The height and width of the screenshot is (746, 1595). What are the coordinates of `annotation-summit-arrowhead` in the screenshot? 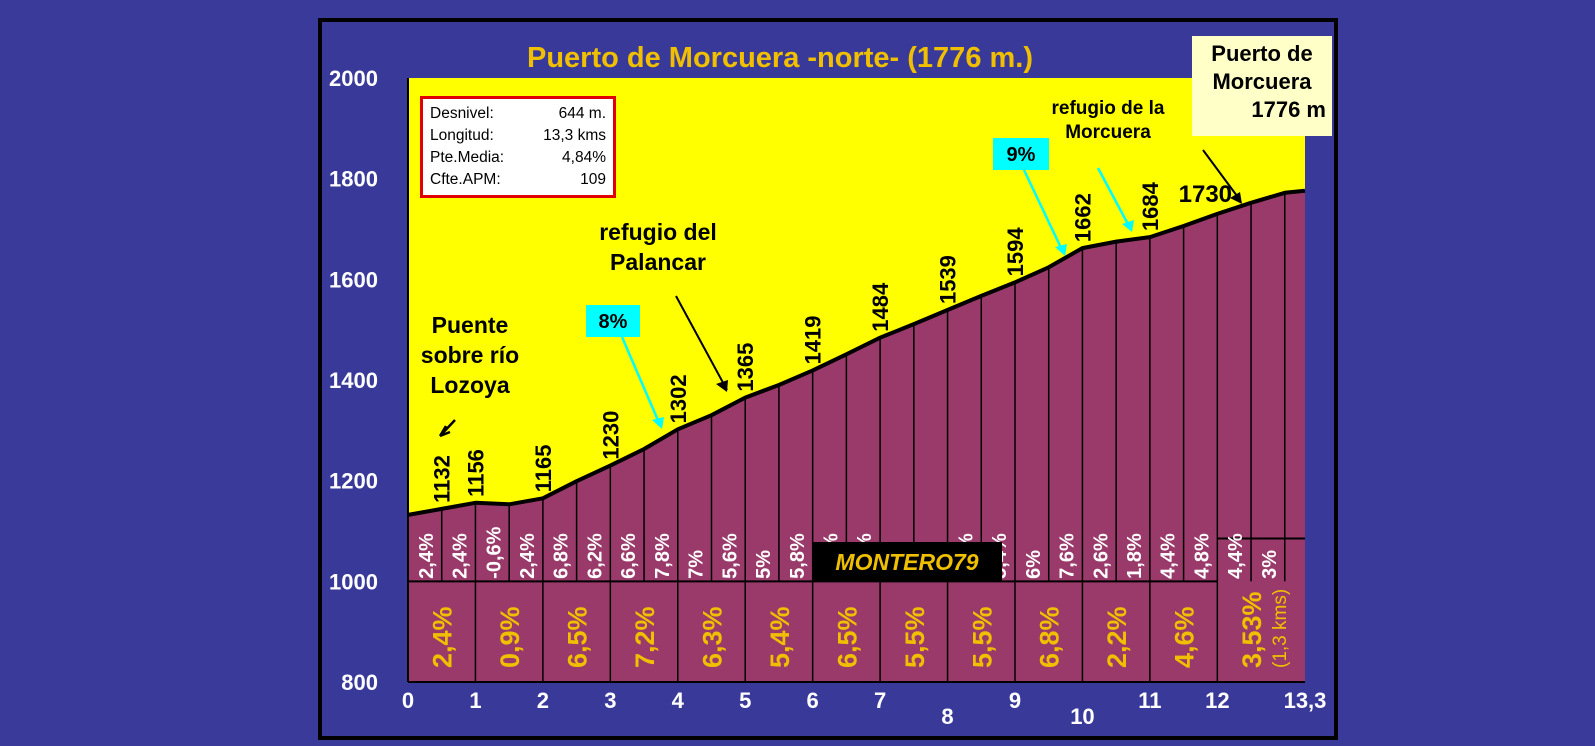 It's located at (1236, 198).